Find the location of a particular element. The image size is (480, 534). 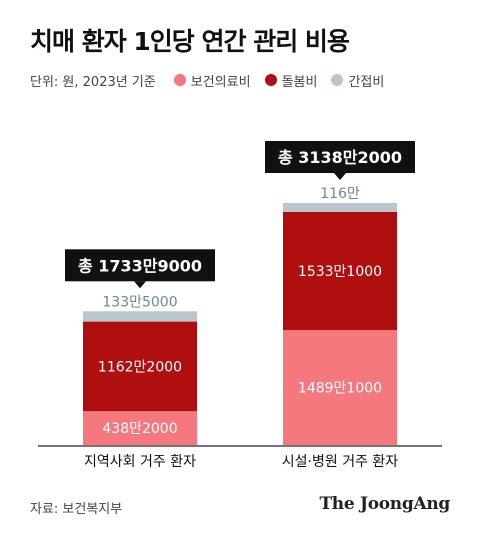

legend-item-medical: 보건의료비 is located at coordinates (212, 80).